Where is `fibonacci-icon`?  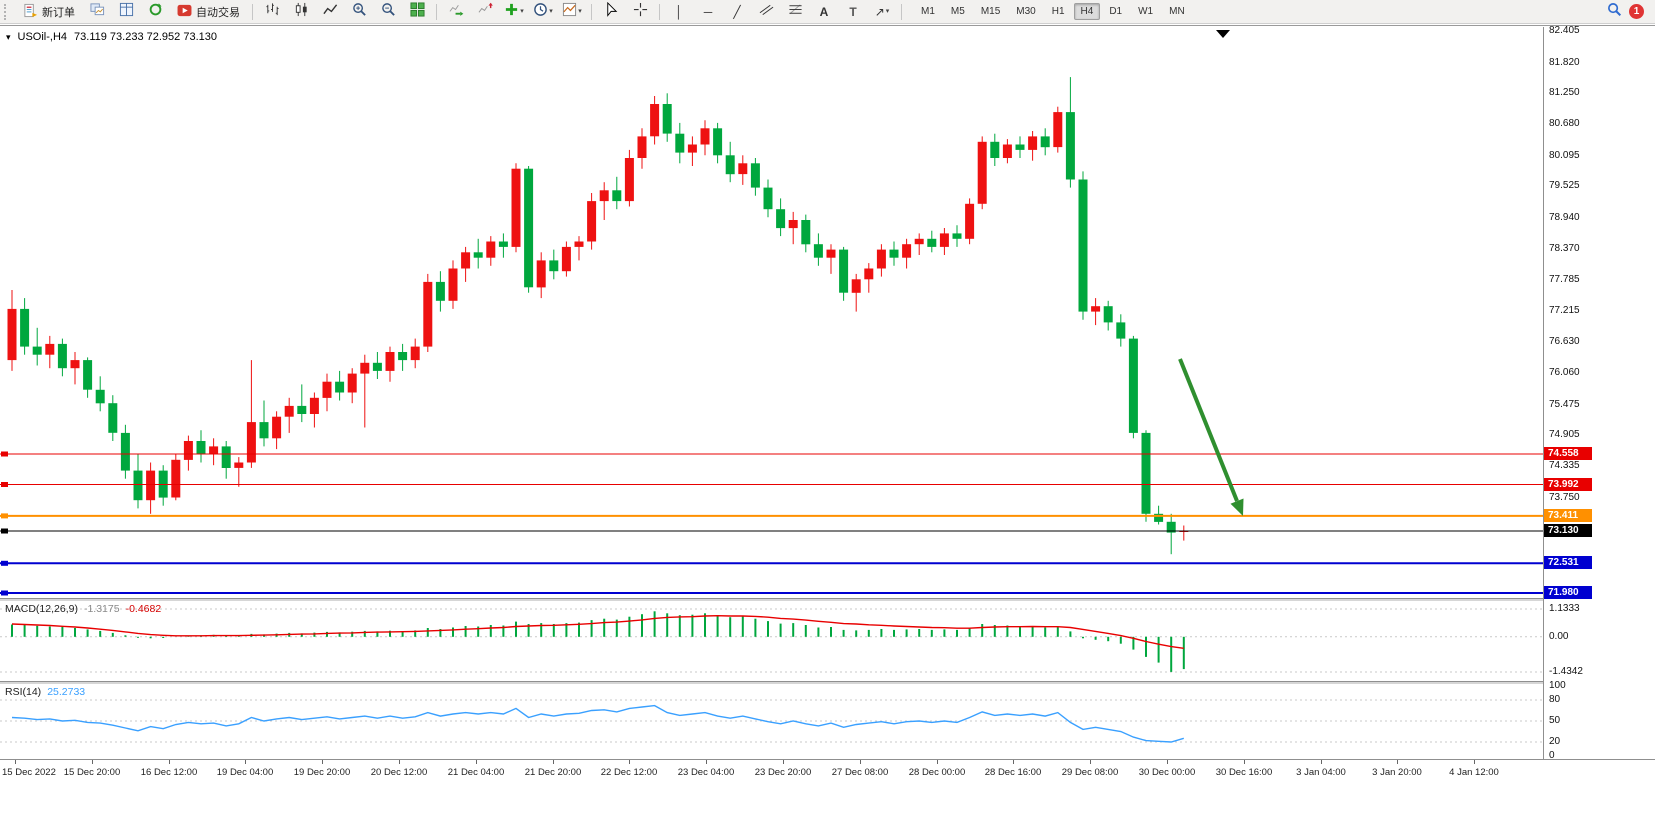
fibonacci-icon is located at coordinates (795, 12).